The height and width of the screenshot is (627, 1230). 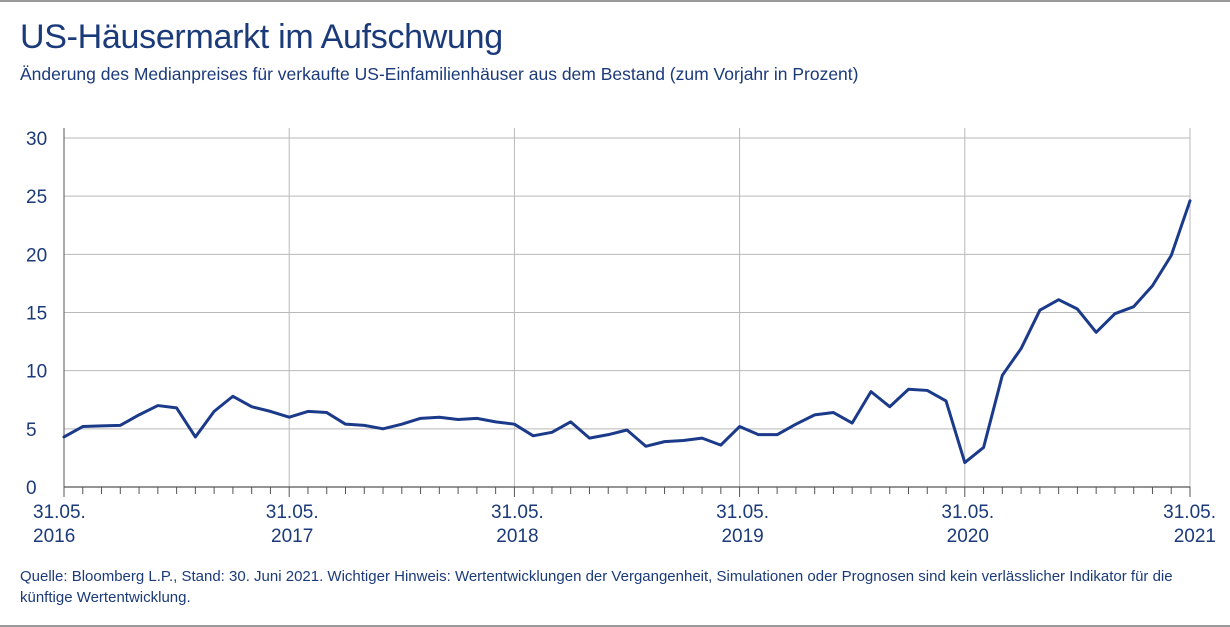 I want to click on x-tick-label: 2020, so click(x=968, y=536).